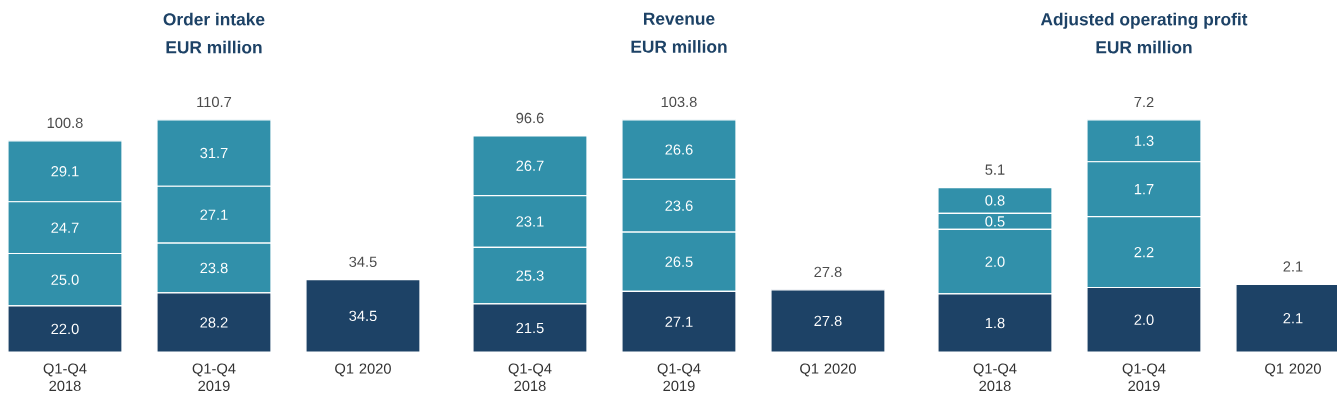 The width and height of the screenshot is (1337, 405). What do you see at coordinates (995, 169) in the screenshot?
I see `total-label: 5.1` at bounding box center [995, 169].